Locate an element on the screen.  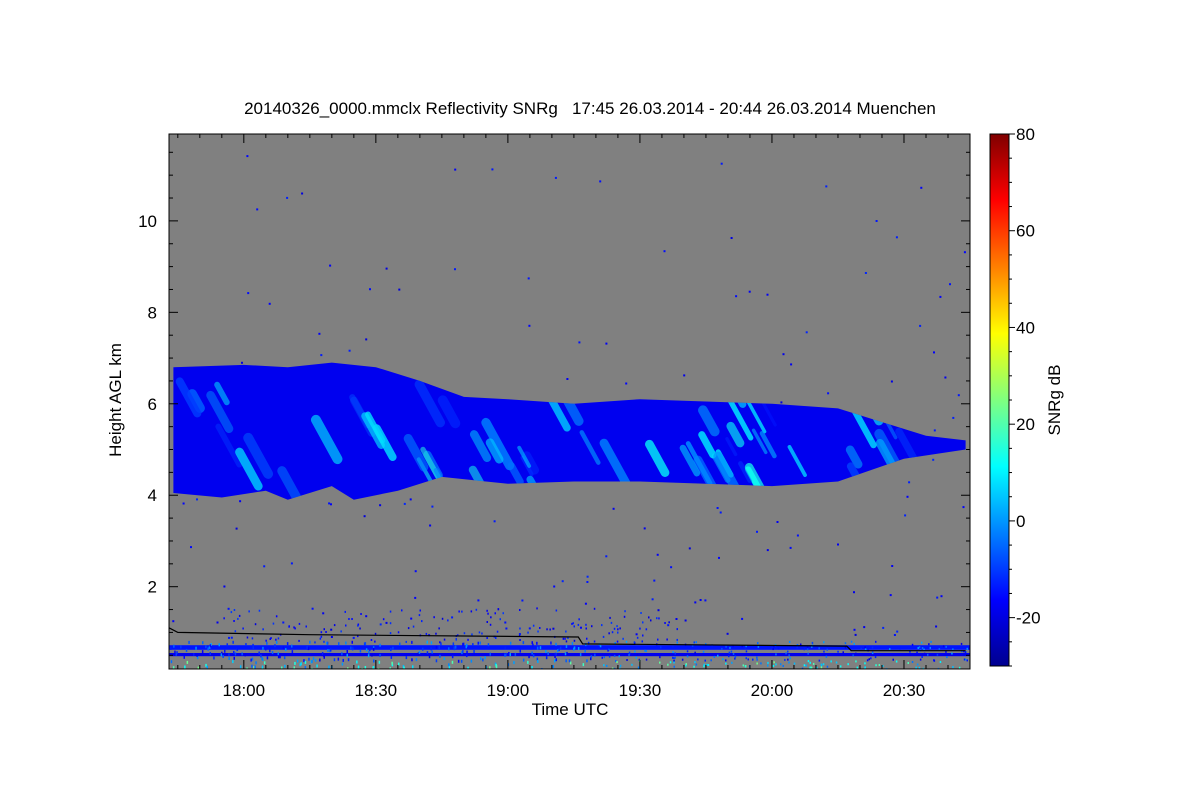
x-tick-label: 18:30 is located at coordinates (376, 690).